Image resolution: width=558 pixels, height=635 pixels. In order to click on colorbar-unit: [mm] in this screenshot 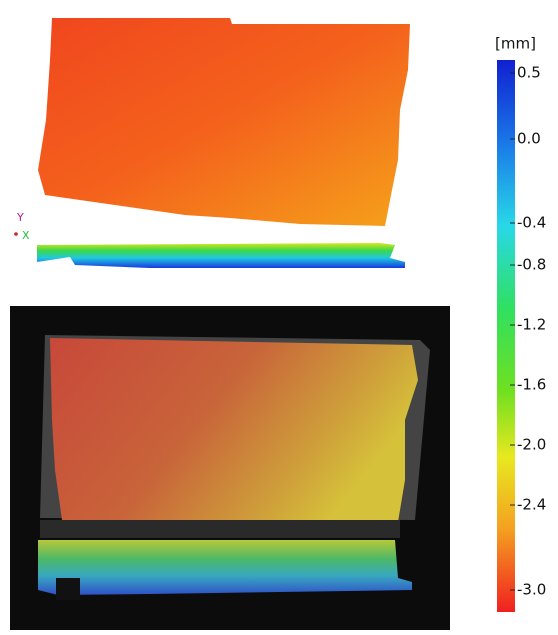, I will do `click(515, 44)`.